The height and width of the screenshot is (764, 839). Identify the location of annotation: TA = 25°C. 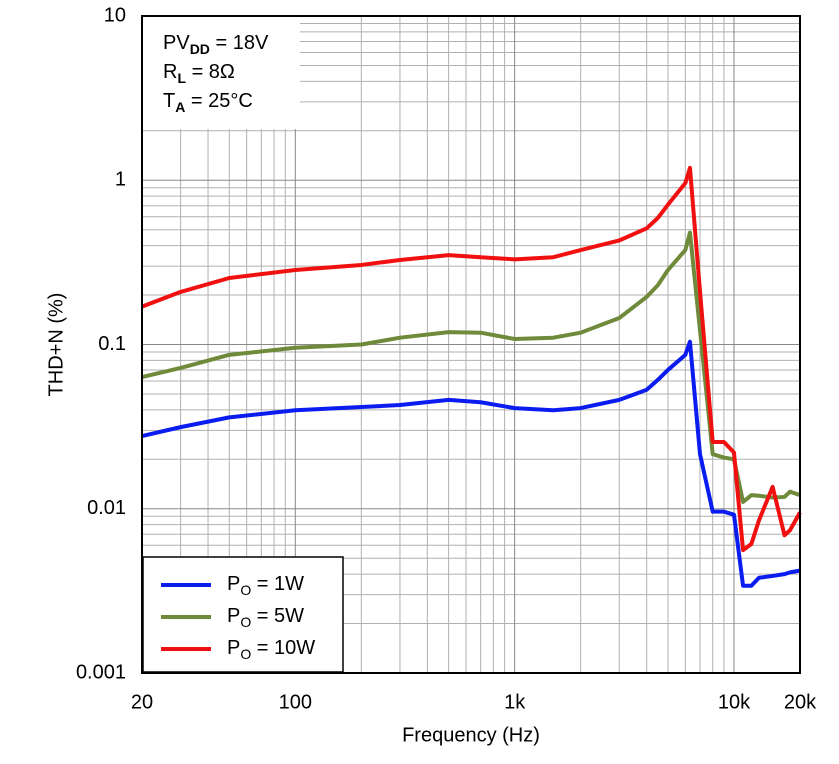
(208, 102).